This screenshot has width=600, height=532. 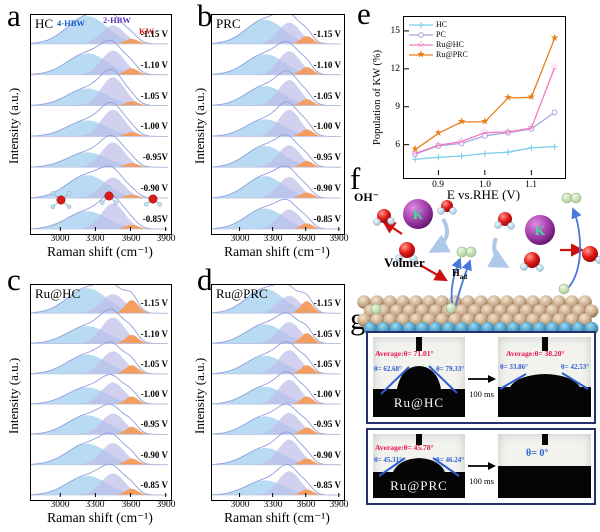 What do you see at coordinates (327, 424) in the screenshot?
I see `voltage-label: -0.95 V` at bounding box center [327, 424].